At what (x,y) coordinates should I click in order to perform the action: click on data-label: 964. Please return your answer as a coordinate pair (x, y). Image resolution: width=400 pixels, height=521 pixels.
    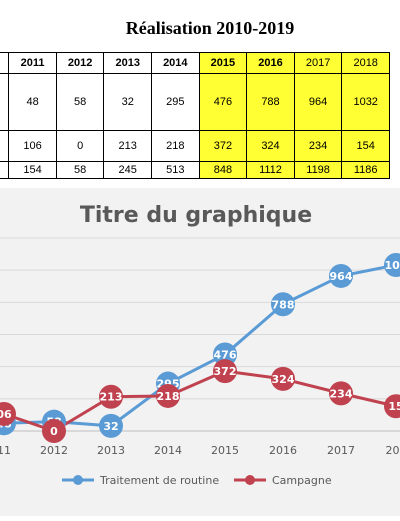
    Looking at the image, I should click on (341, 276).